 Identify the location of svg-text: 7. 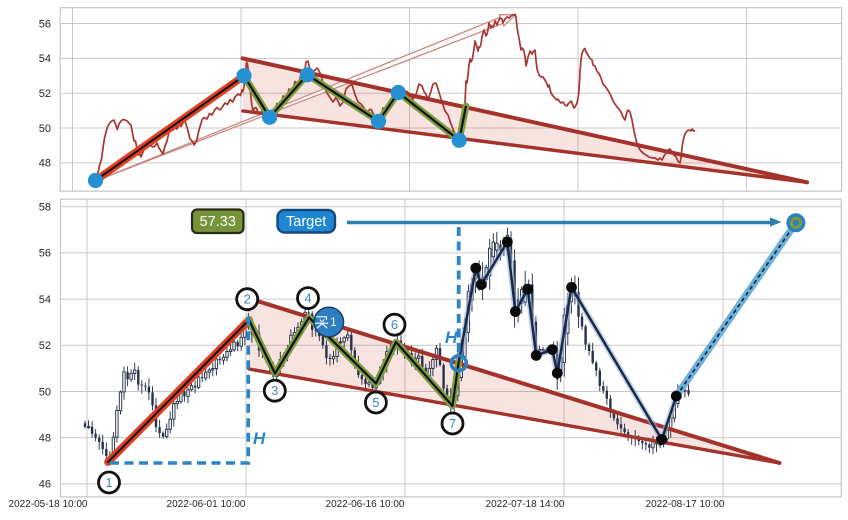
(452, 423).